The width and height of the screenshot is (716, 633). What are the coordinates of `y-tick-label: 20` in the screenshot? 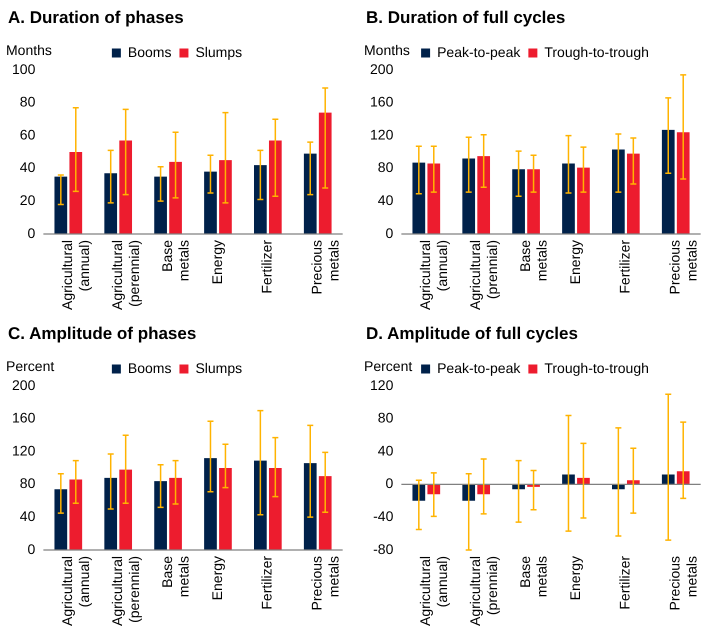 It's located at (28, 200).